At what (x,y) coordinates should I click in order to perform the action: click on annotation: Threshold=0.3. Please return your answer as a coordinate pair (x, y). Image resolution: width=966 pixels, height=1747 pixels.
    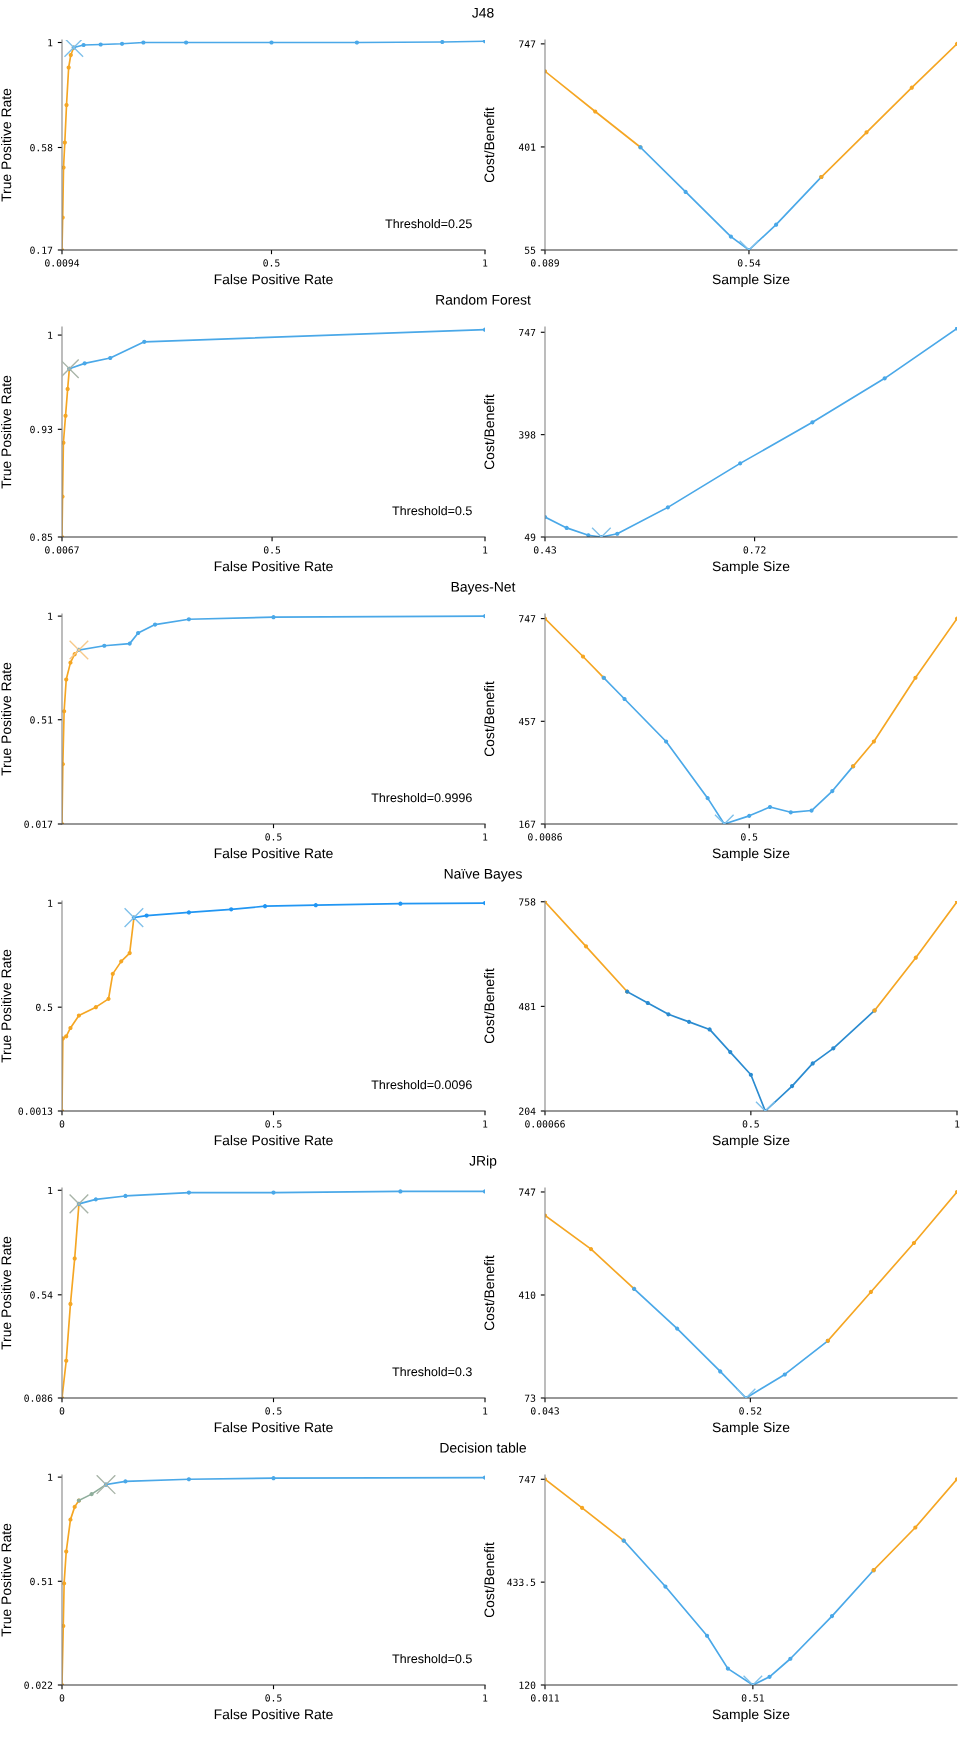
    Looking at the image, I should click on (432, 1371).